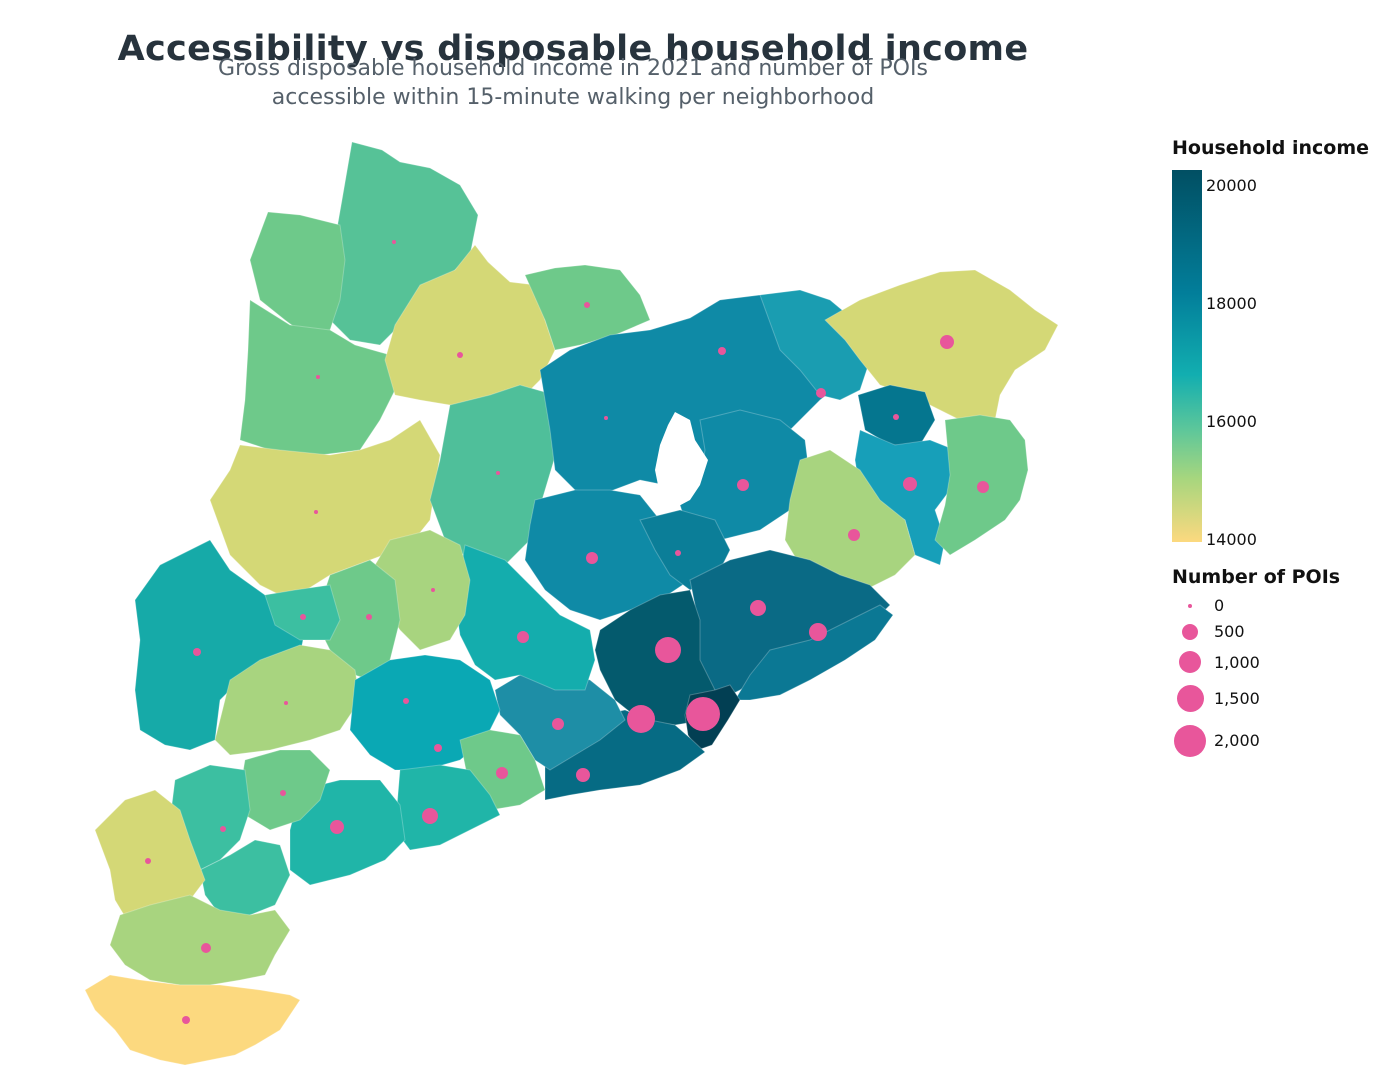  Describe the element at coordinates (1271, 148) in the screenshot. I see `income-legend-title: Household income` at that location.